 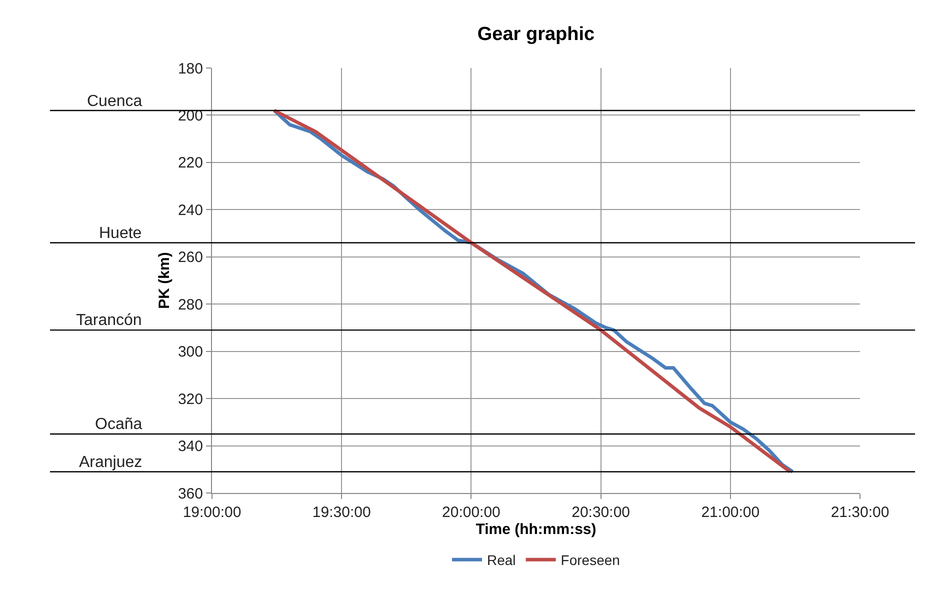 I want to click on y-tick-label: 240, so click(x=190, y=210).